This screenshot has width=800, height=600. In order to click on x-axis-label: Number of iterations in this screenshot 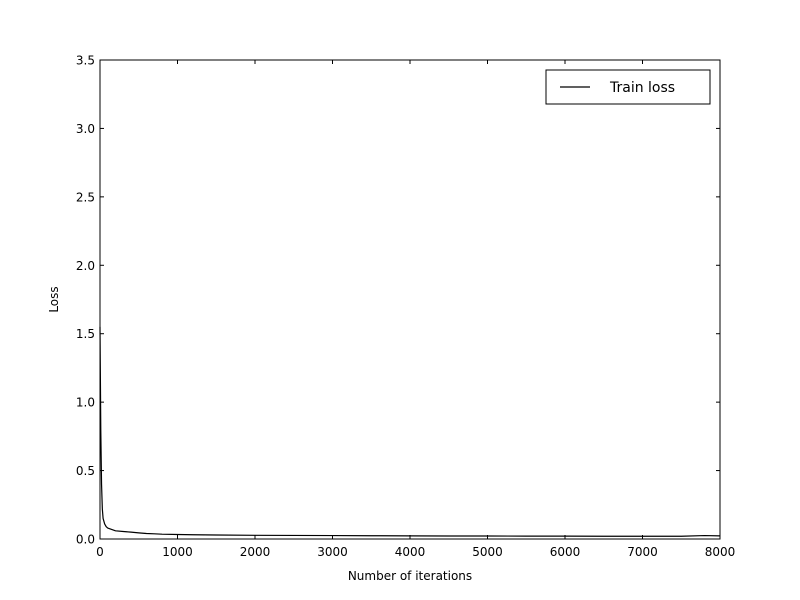, I will do `click(410, 576)`.